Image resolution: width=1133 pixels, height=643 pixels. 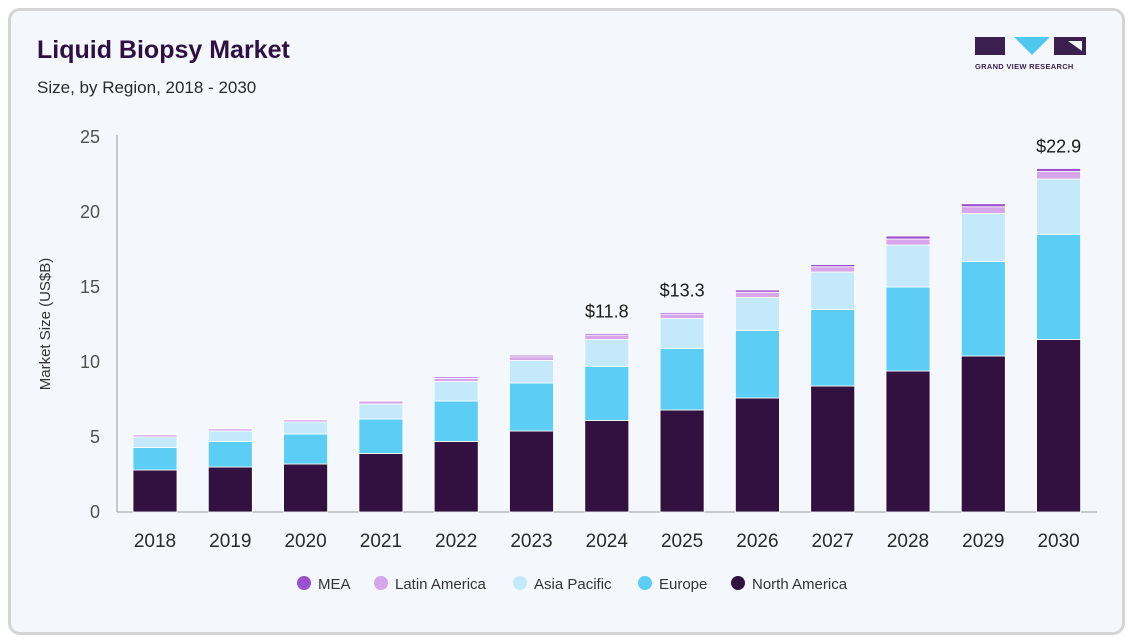 What do you see at coordinates (738, 583) in the screenshot?
I see `legend-swatch-north-america` at bounding box center [738, 583].